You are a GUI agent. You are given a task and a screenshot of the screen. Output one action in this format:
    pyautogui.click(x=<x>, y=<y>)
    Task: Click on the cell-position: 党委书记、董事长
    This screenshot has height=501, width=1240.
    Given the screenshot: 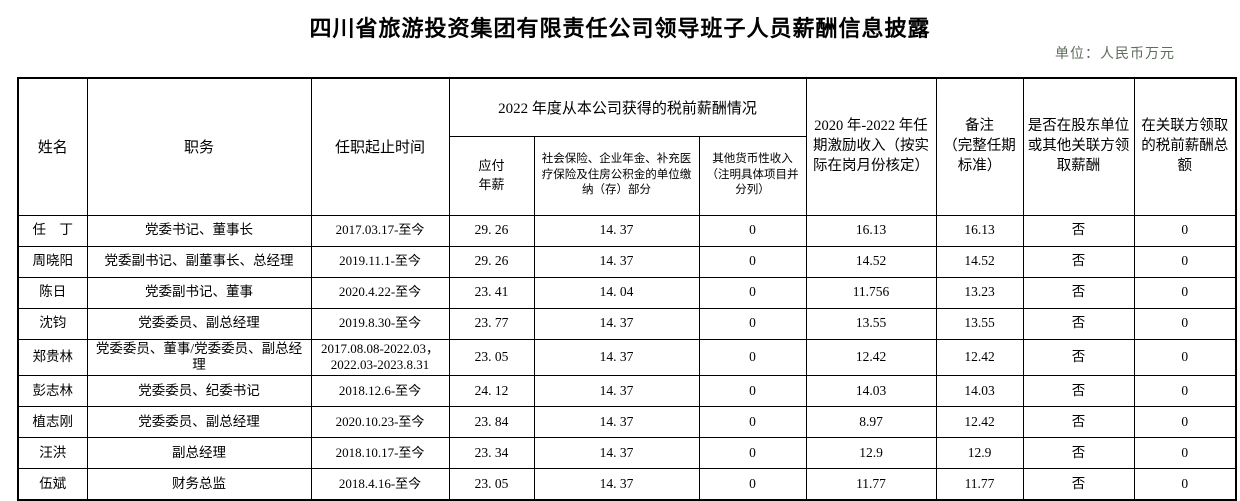 What is the action you would take?
    pyautogui.click(x=199, y=230)
    